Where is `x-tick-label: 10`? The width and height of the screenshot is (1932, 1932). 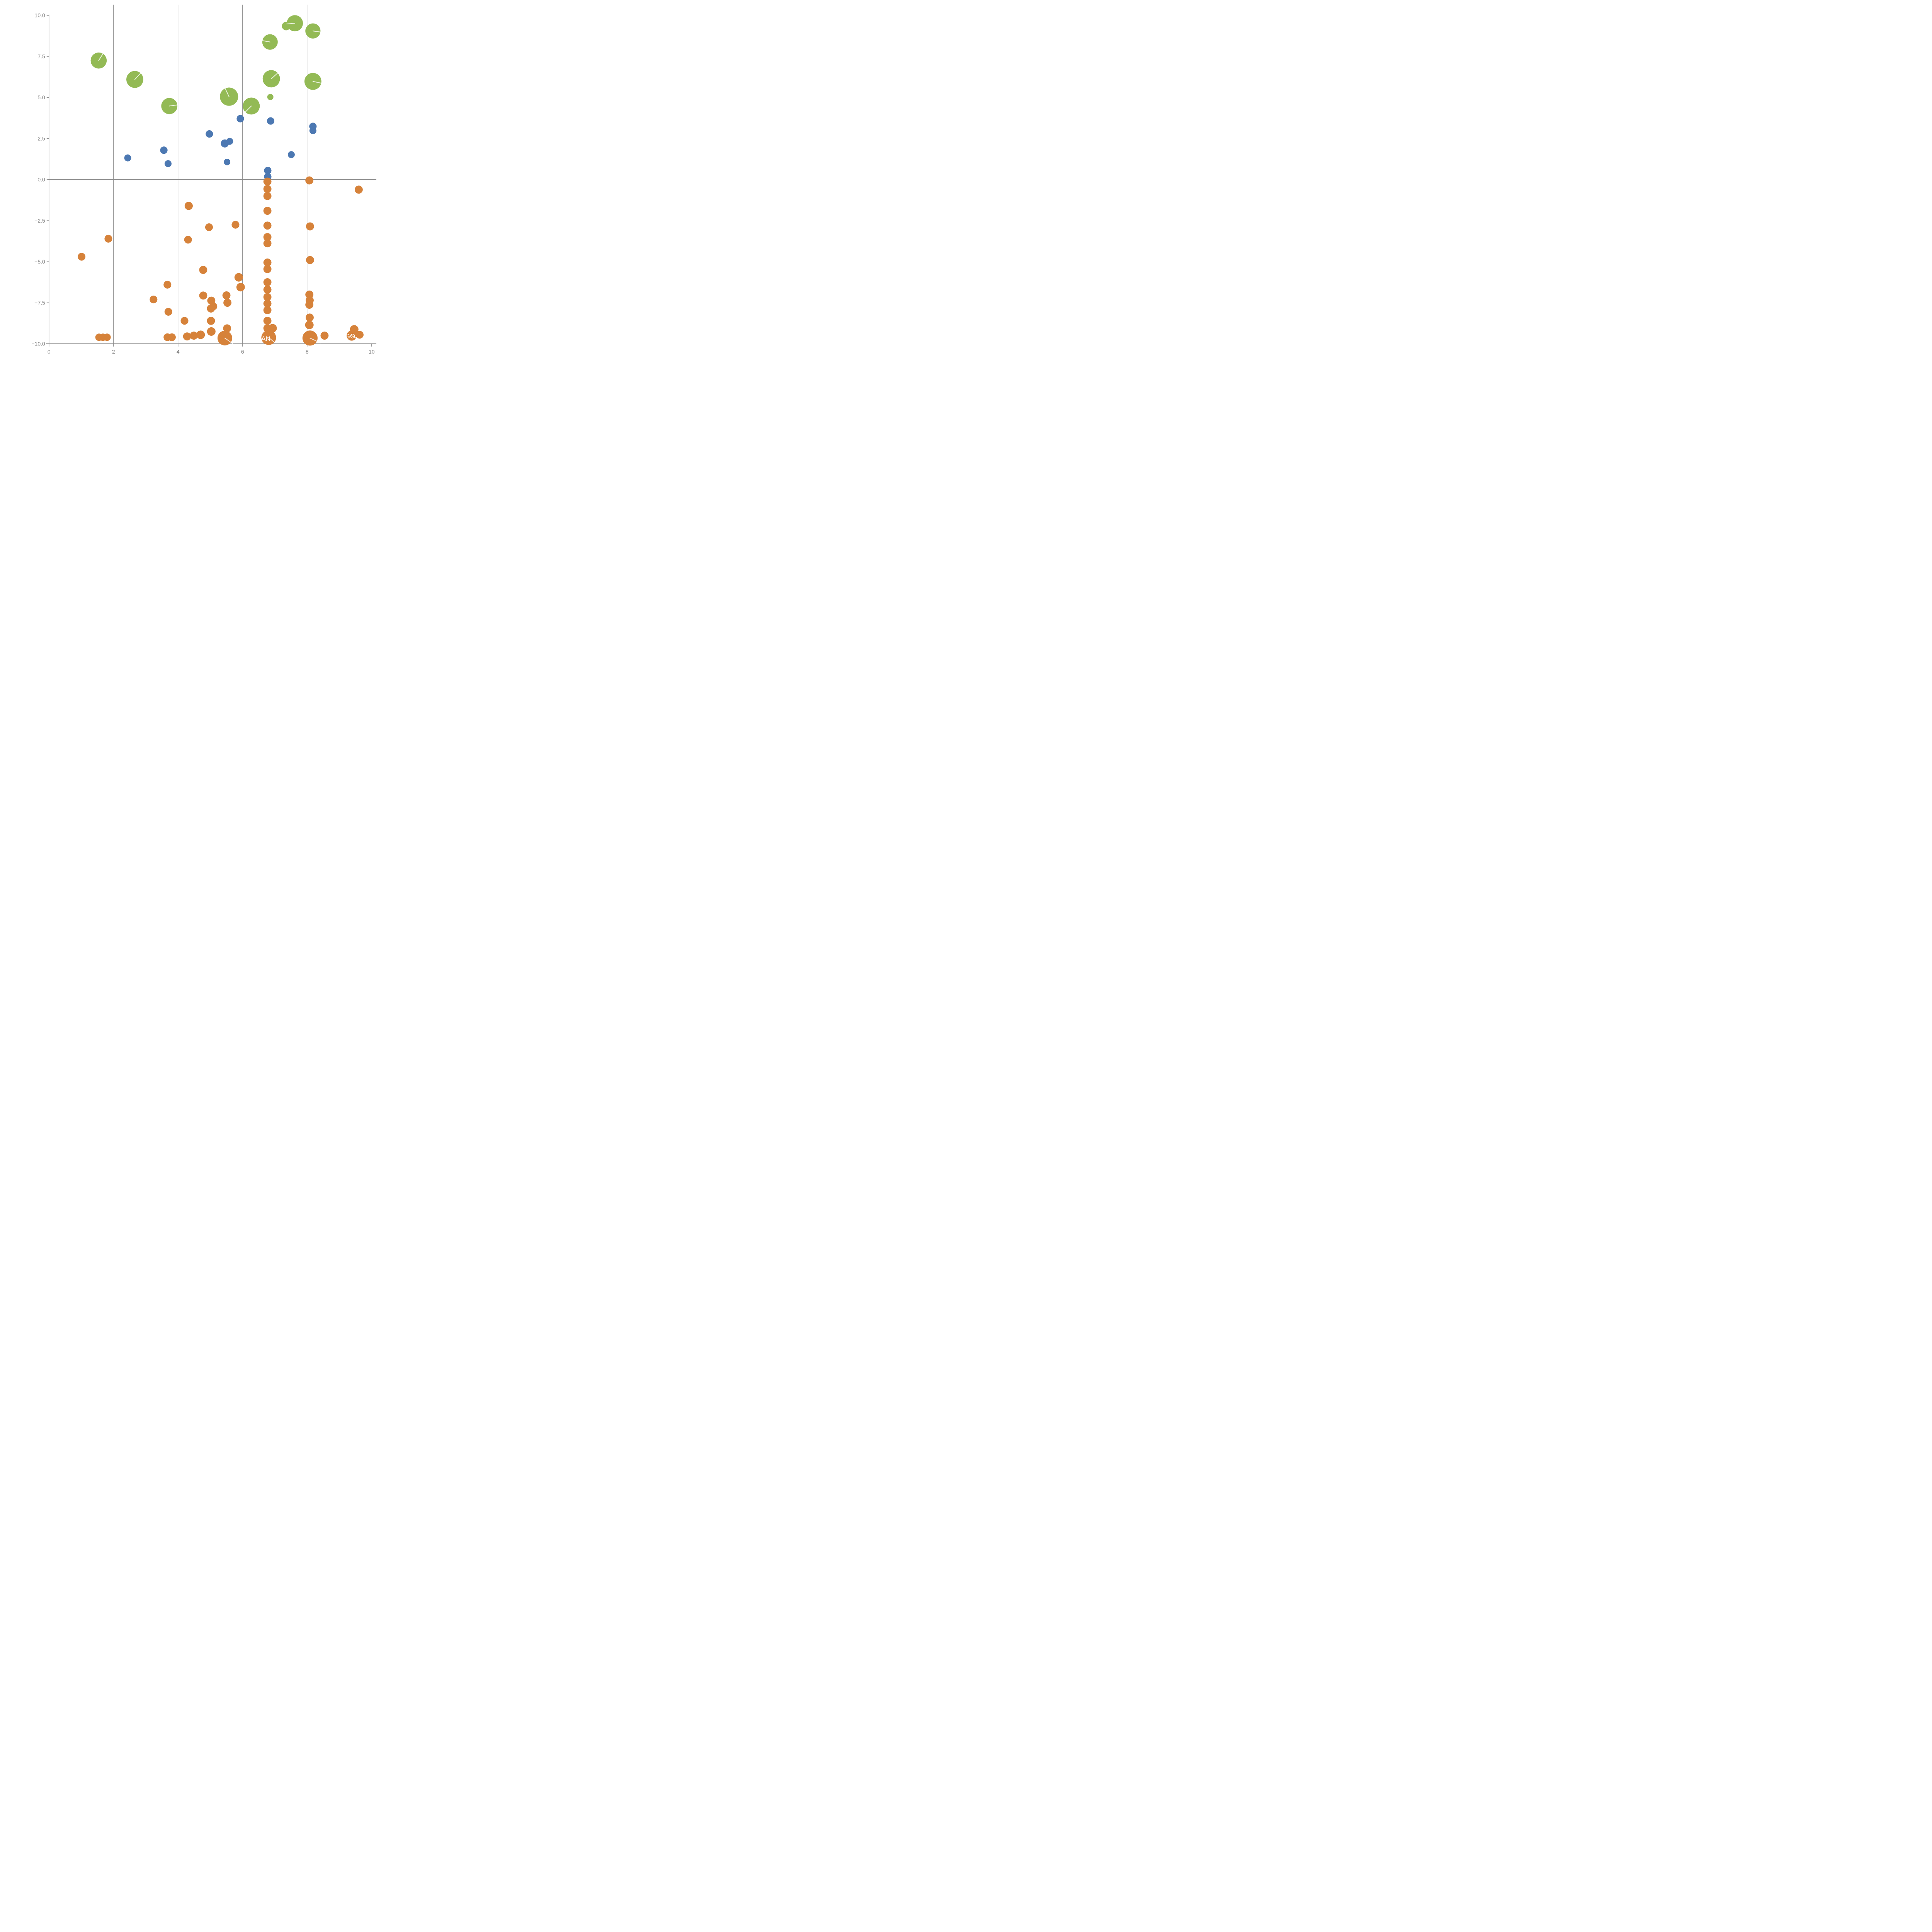
x-tick-label: 10 is located at coordinates (372, 352).